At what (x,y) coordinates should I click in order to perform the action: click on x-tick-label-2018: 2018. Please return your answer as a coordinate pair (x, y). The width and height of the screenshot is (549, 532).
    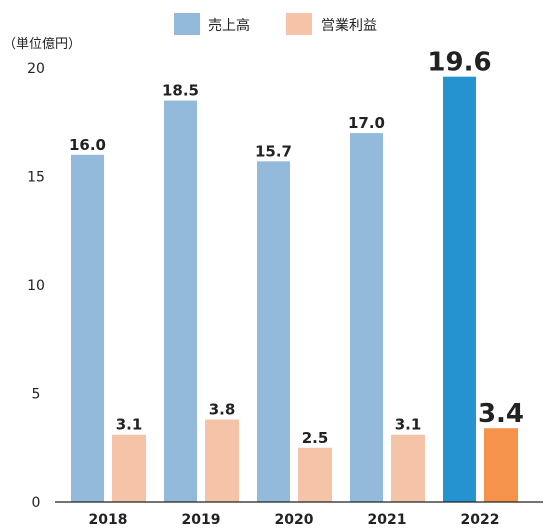
    Looking at the image, I should click on (108, 520).